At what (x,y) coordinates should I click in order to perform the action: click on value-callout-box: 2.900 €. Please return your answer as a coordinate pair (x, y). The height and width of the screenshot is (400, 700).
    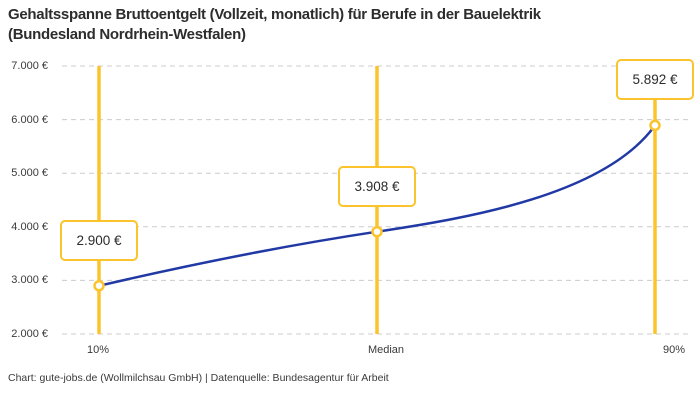
    Looking at the image, I should click on (99, 240).